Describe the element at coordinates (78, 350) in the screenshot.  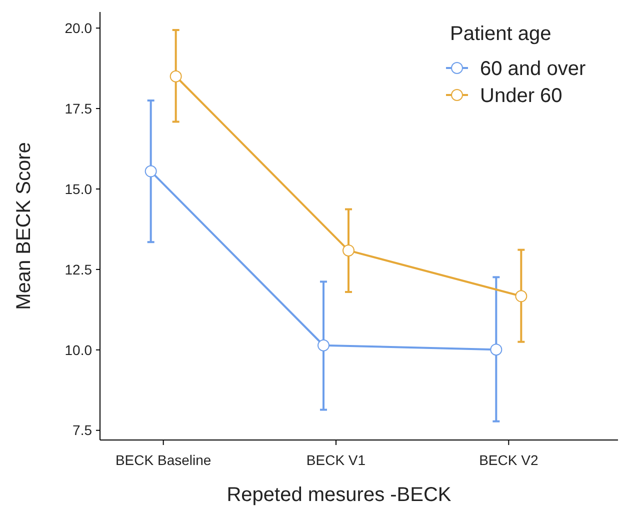
I see `y-tick-label: 10.0` at that location.